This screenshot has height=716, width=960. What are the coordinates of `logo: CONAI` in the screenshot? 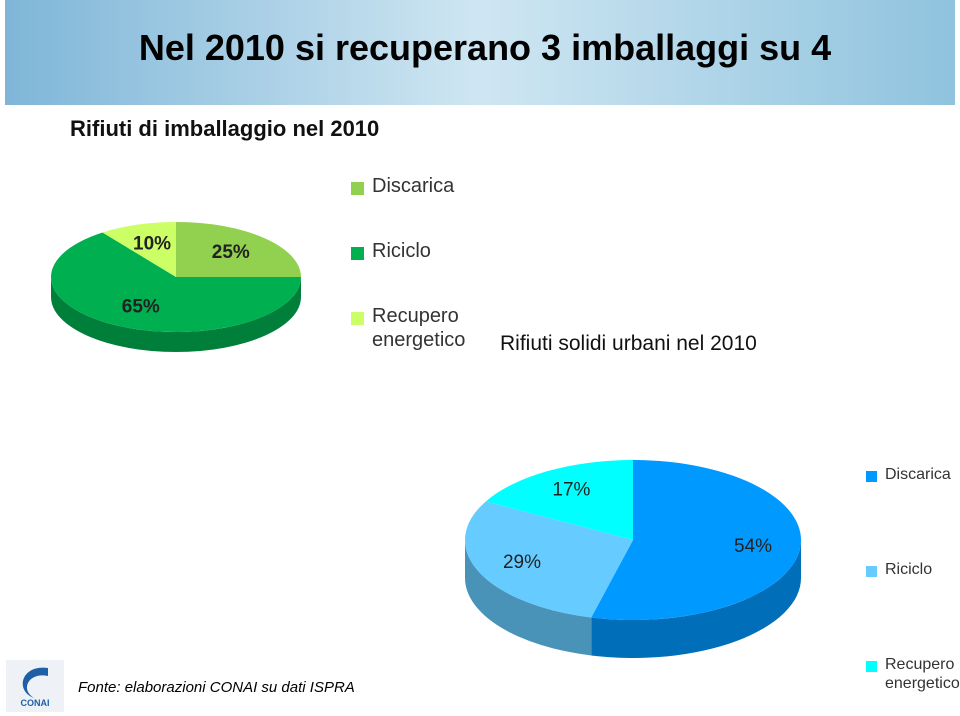 It's located at (35, 686).